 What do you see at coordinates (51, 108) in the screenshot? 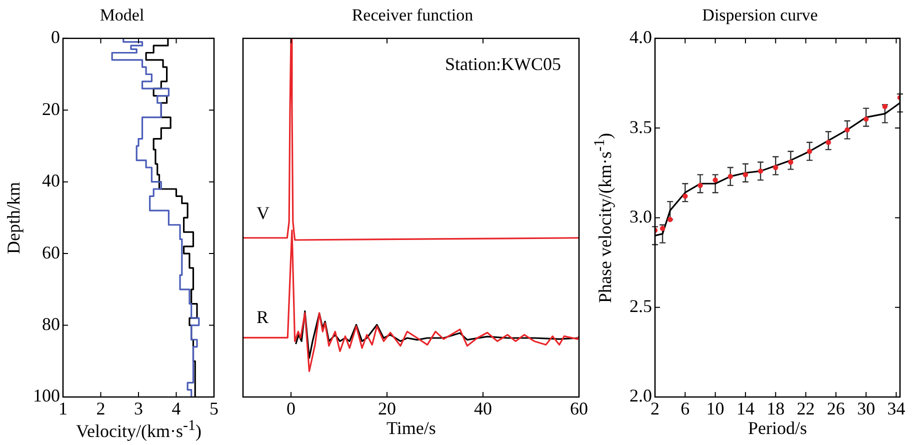
I see `y-tick-label: 20` at bounding box center [51, 108].